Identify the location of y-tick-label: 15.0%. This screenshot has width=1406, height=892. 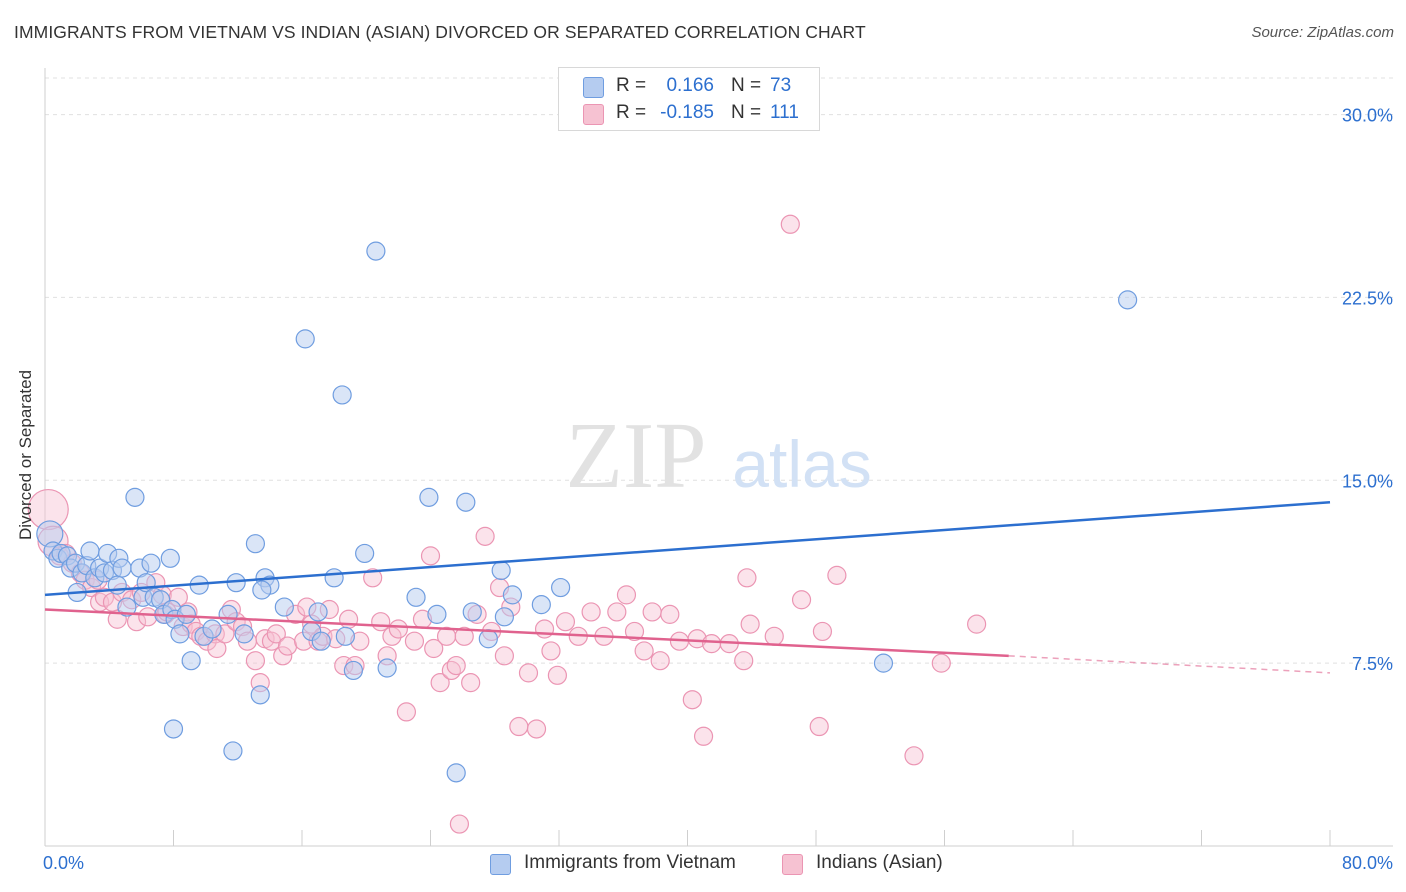
(1367, 481).